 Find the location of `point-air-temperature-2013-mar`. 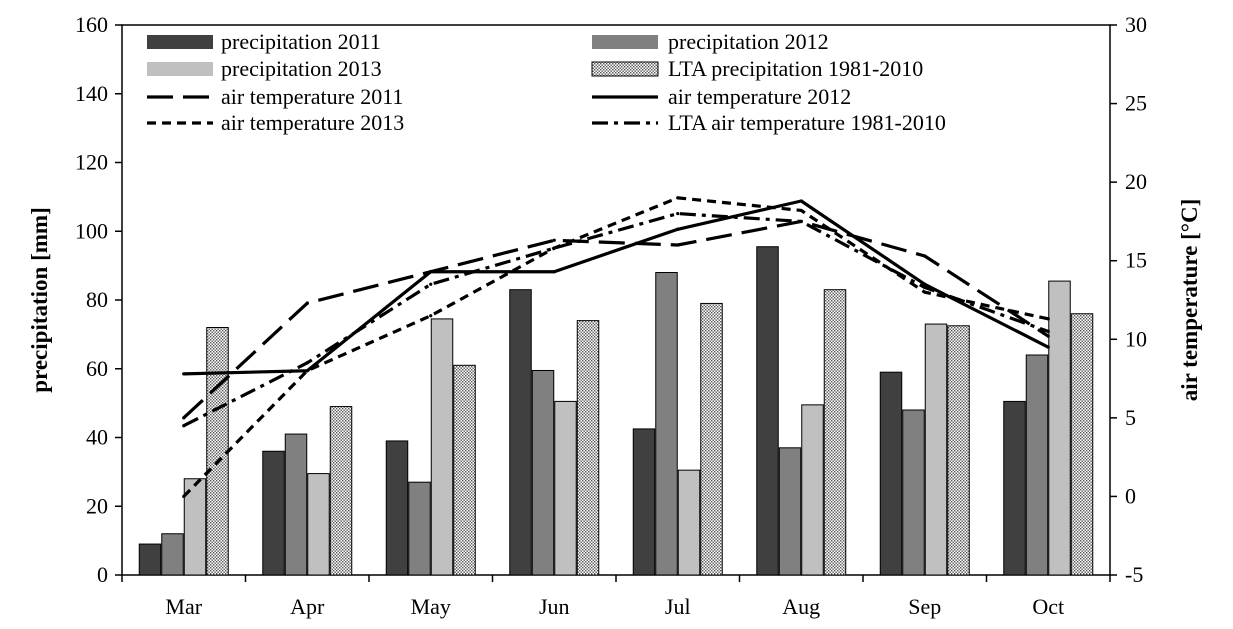

point-air-temperature-2013-mar is located at coordinates (184, 496).